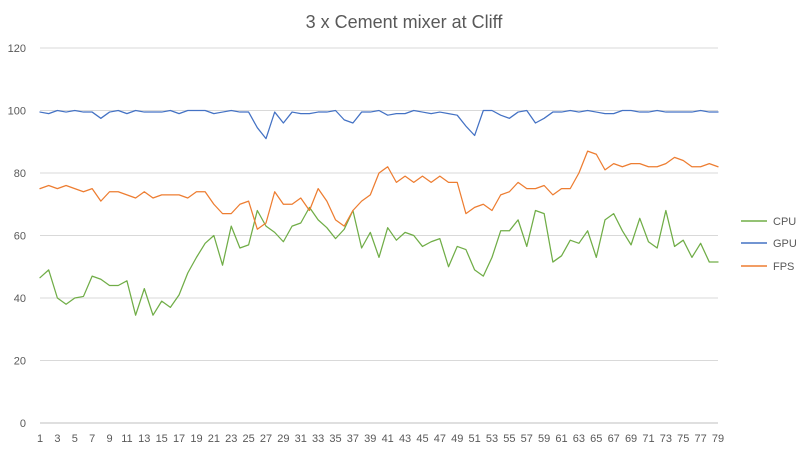 The image size is (808, 460). Describe the element at coordinates (474, 439) in the screenshot. I see `x-tick-label: 51` at that location.